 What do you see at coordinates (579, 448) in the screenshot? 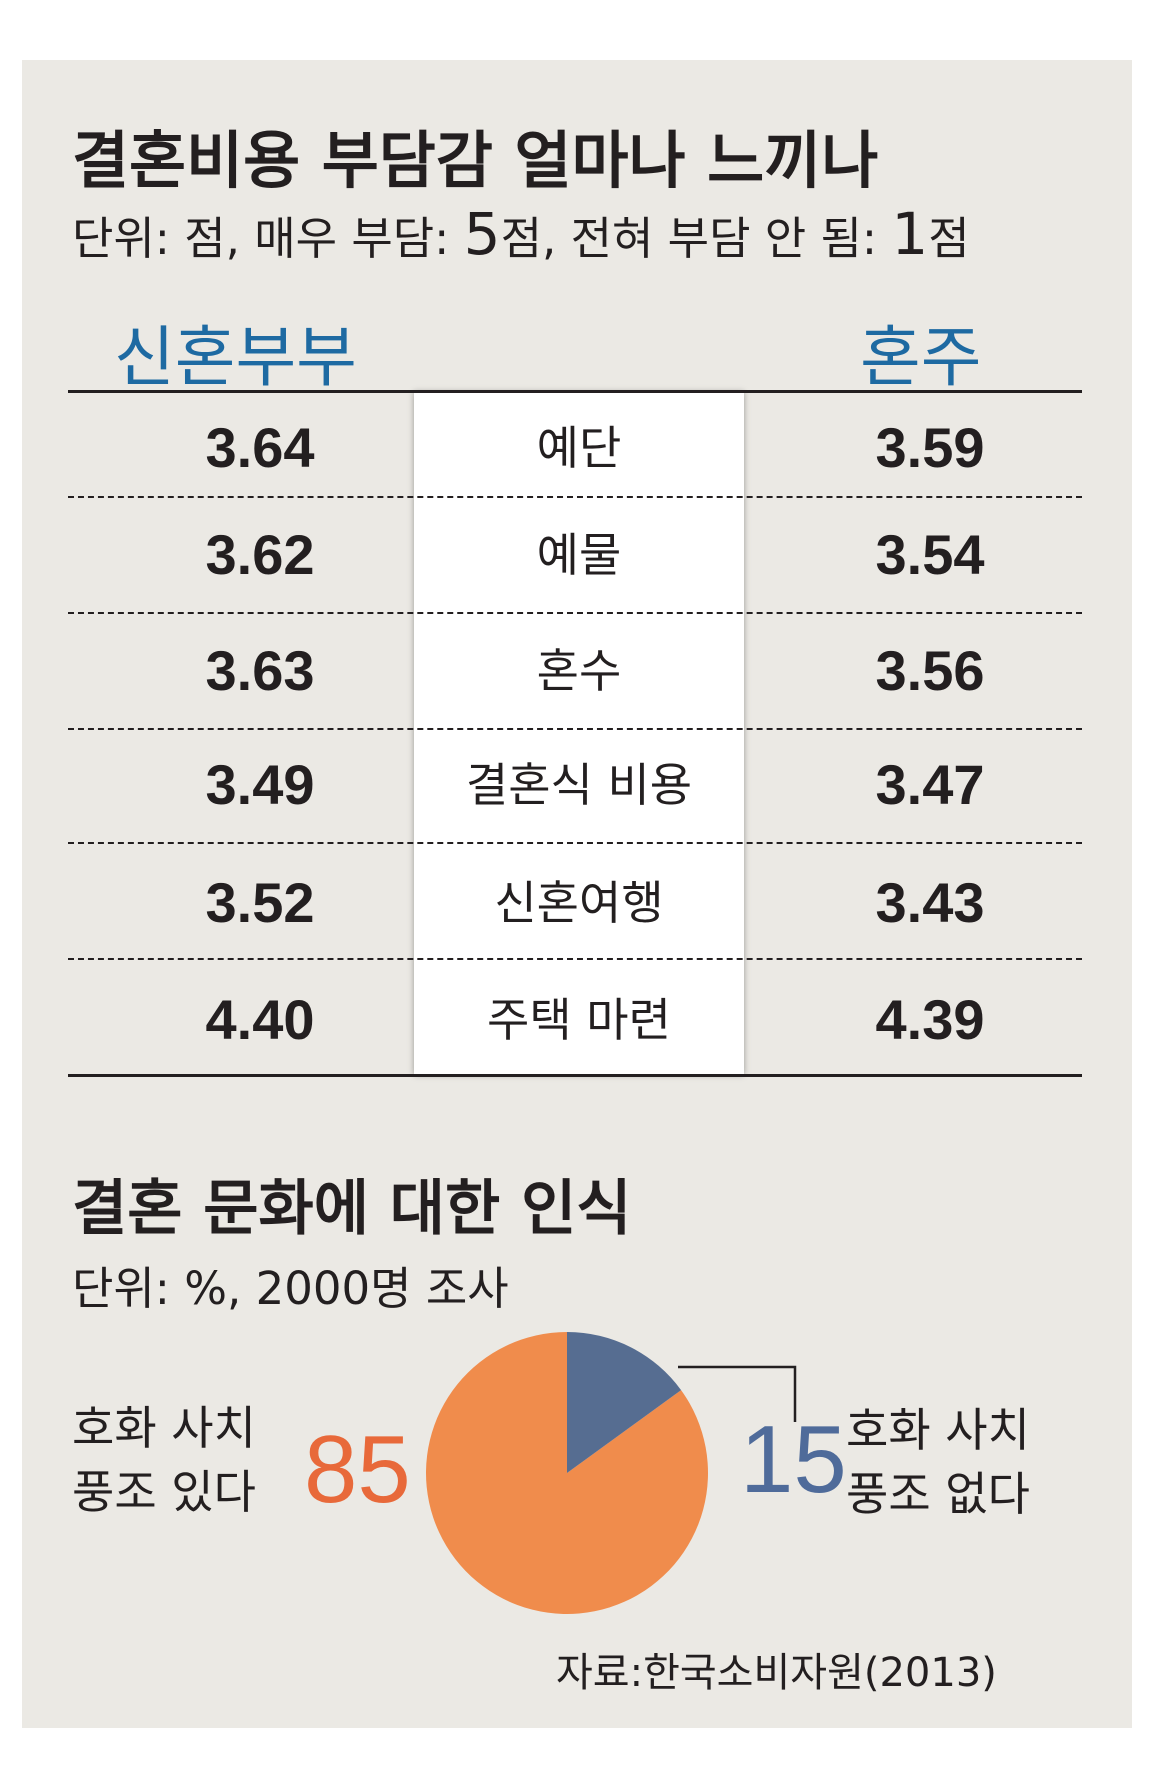
I see `category-label: 예단` at bounding box center [579, 448].